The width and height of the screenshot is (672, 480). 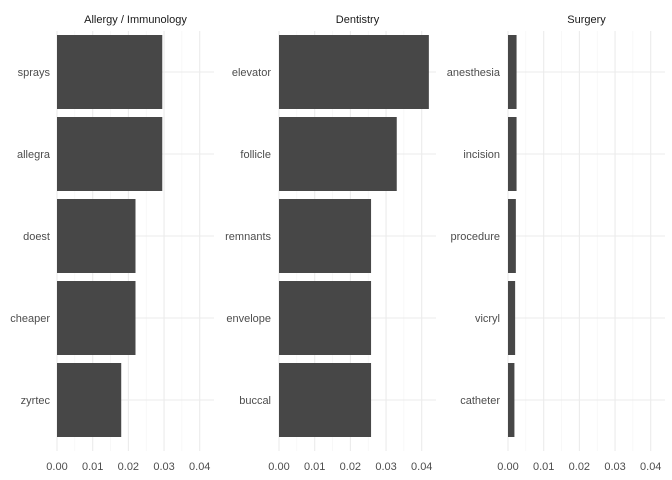 What do you see at coordinates (325, 318) in the screenshot?
I see `bar-envelope` at bounding box center [325, 318].